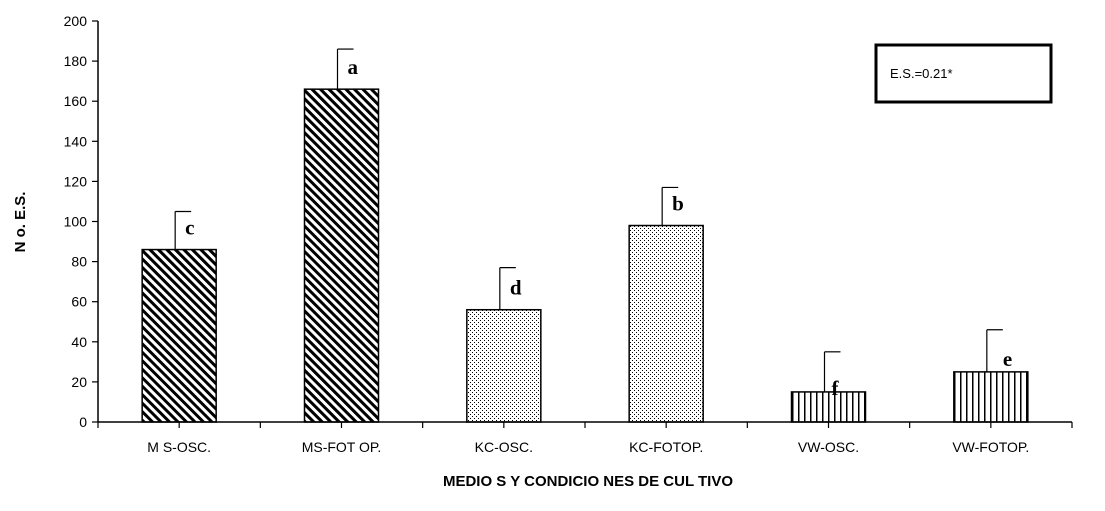 The height and width of the screenshot is (511, 1105). Describe the element at coordinates (963, 73) in the screenshot. I see `annotation-box` at that location.